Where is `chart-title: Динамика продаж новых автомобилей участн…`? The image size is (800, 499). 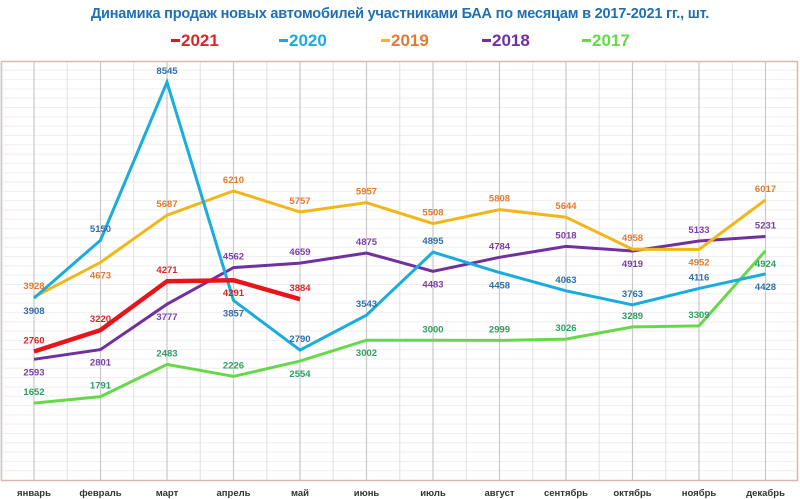
chart-title: Динамика продаж новых автомобилей участн… is located at coordinates (400, 14).